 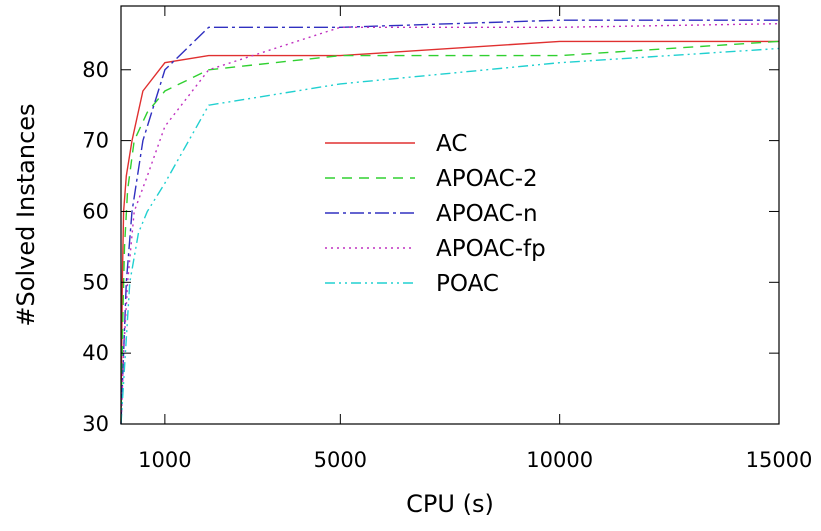 I want to click on y-tick-label: 30, so click(x=95, y=424).